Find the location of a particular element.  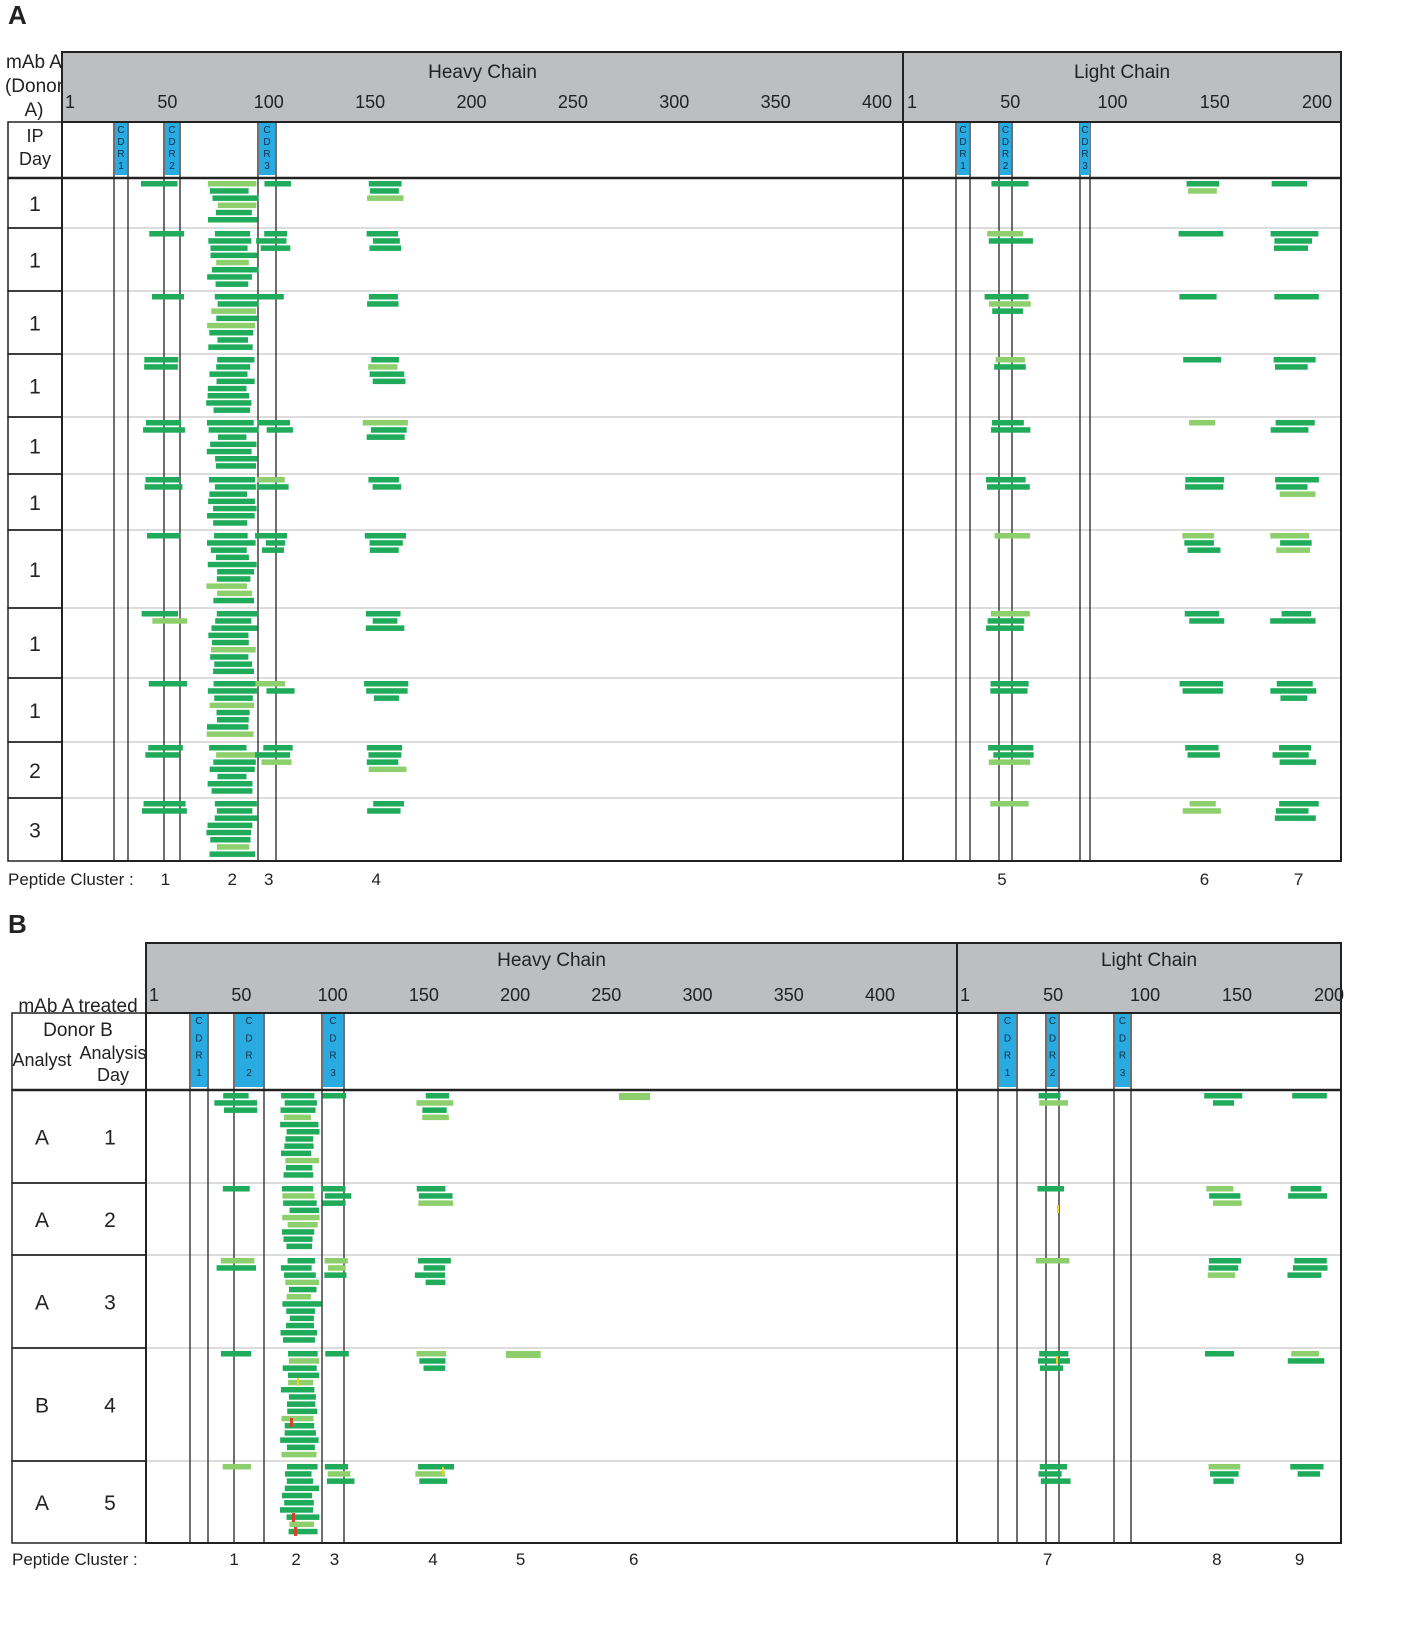

heavy-cdr2-char: R is located at coordinates (171, 154).